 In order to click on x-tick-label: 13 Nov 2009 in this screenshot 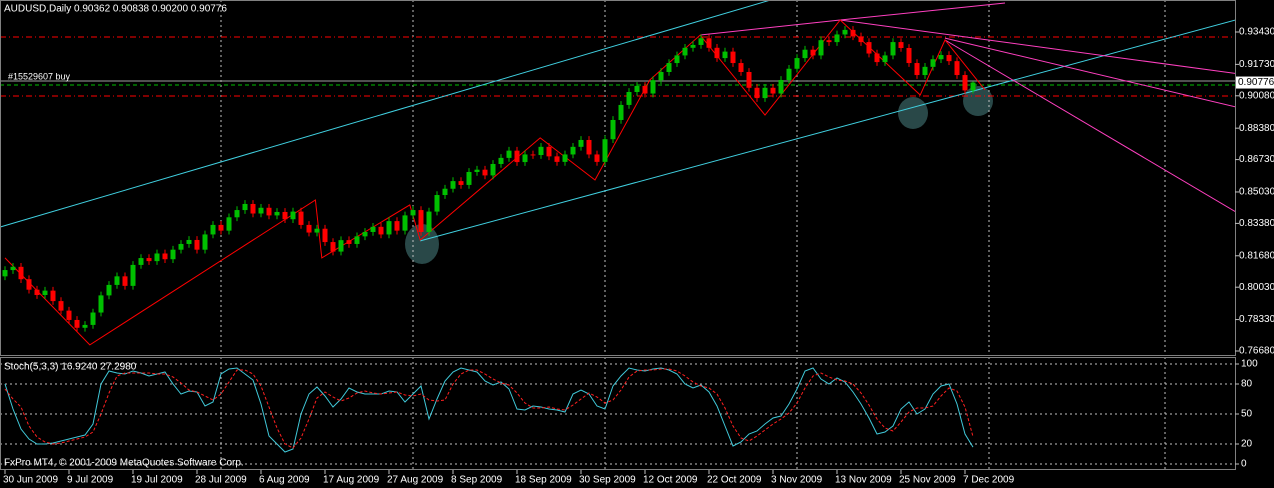, I will do `click(863, 480)`.